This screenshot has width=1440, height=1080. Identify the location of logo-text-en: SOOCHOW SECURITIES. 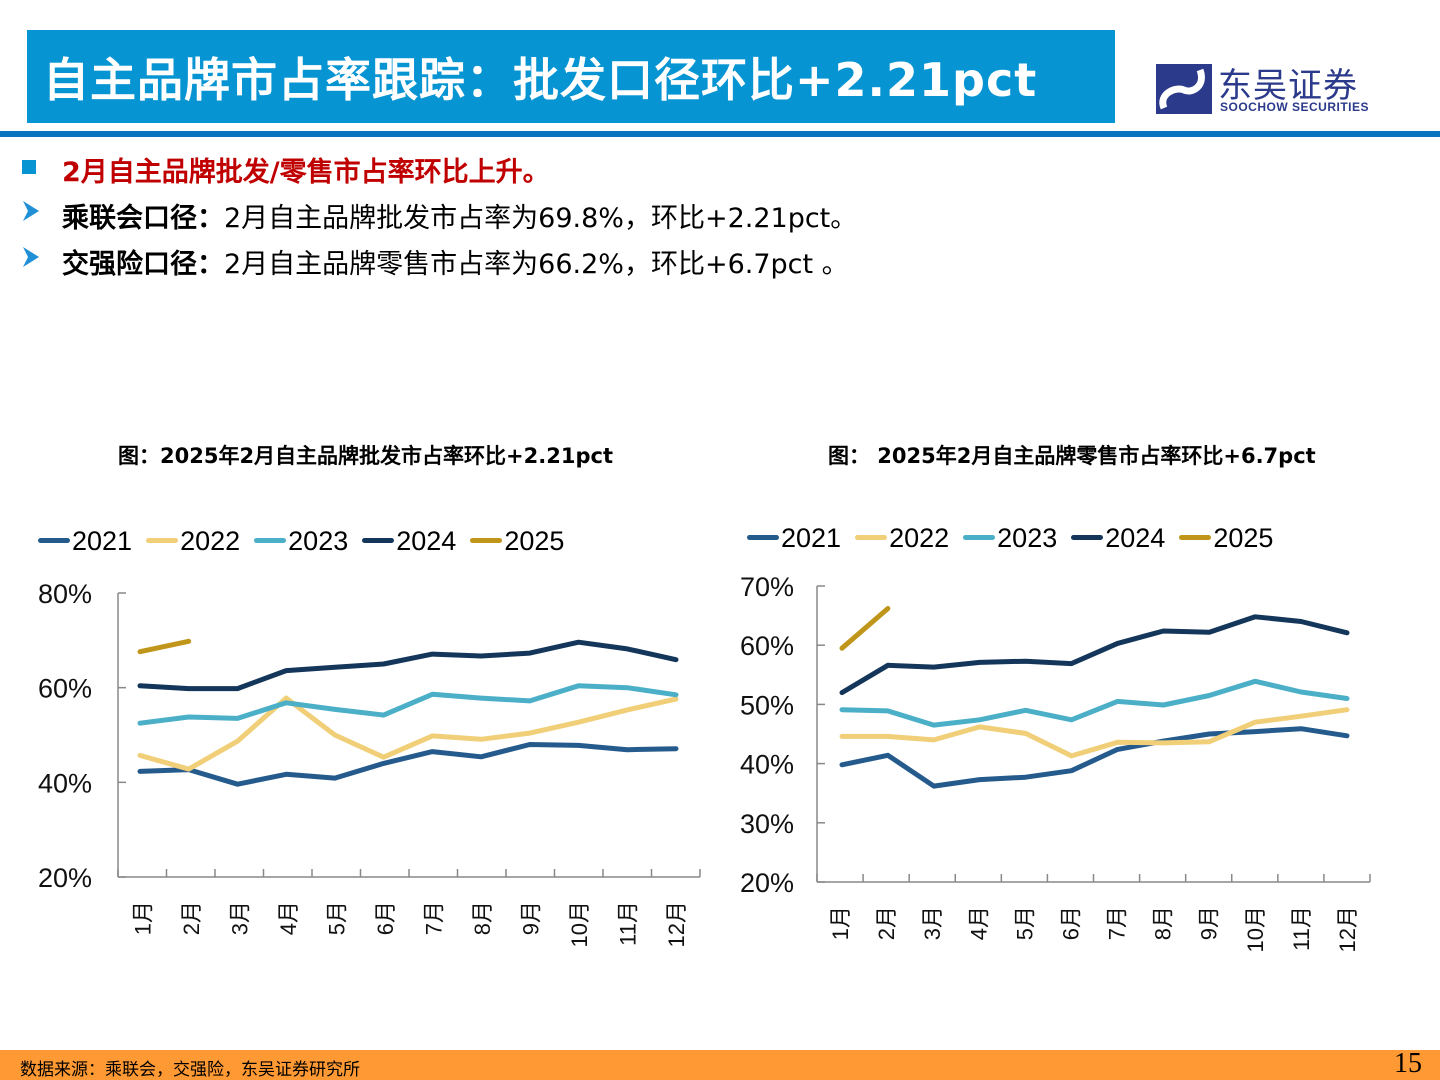
(1295, 107).